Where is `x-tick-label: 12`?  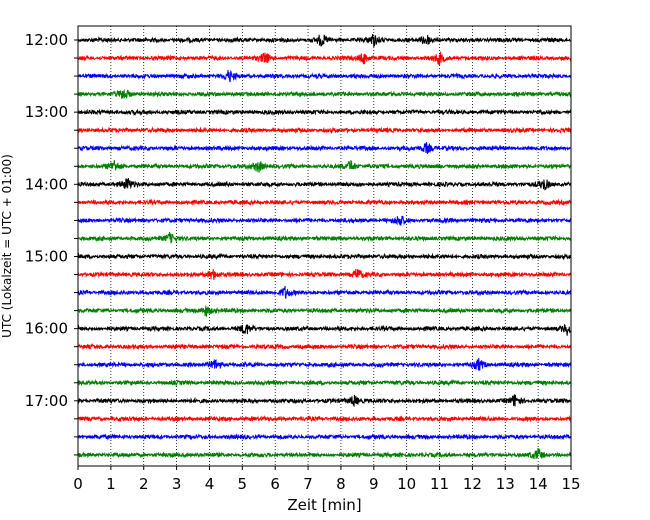
x-tick-label: 12 is located at coordinates (472, 484).